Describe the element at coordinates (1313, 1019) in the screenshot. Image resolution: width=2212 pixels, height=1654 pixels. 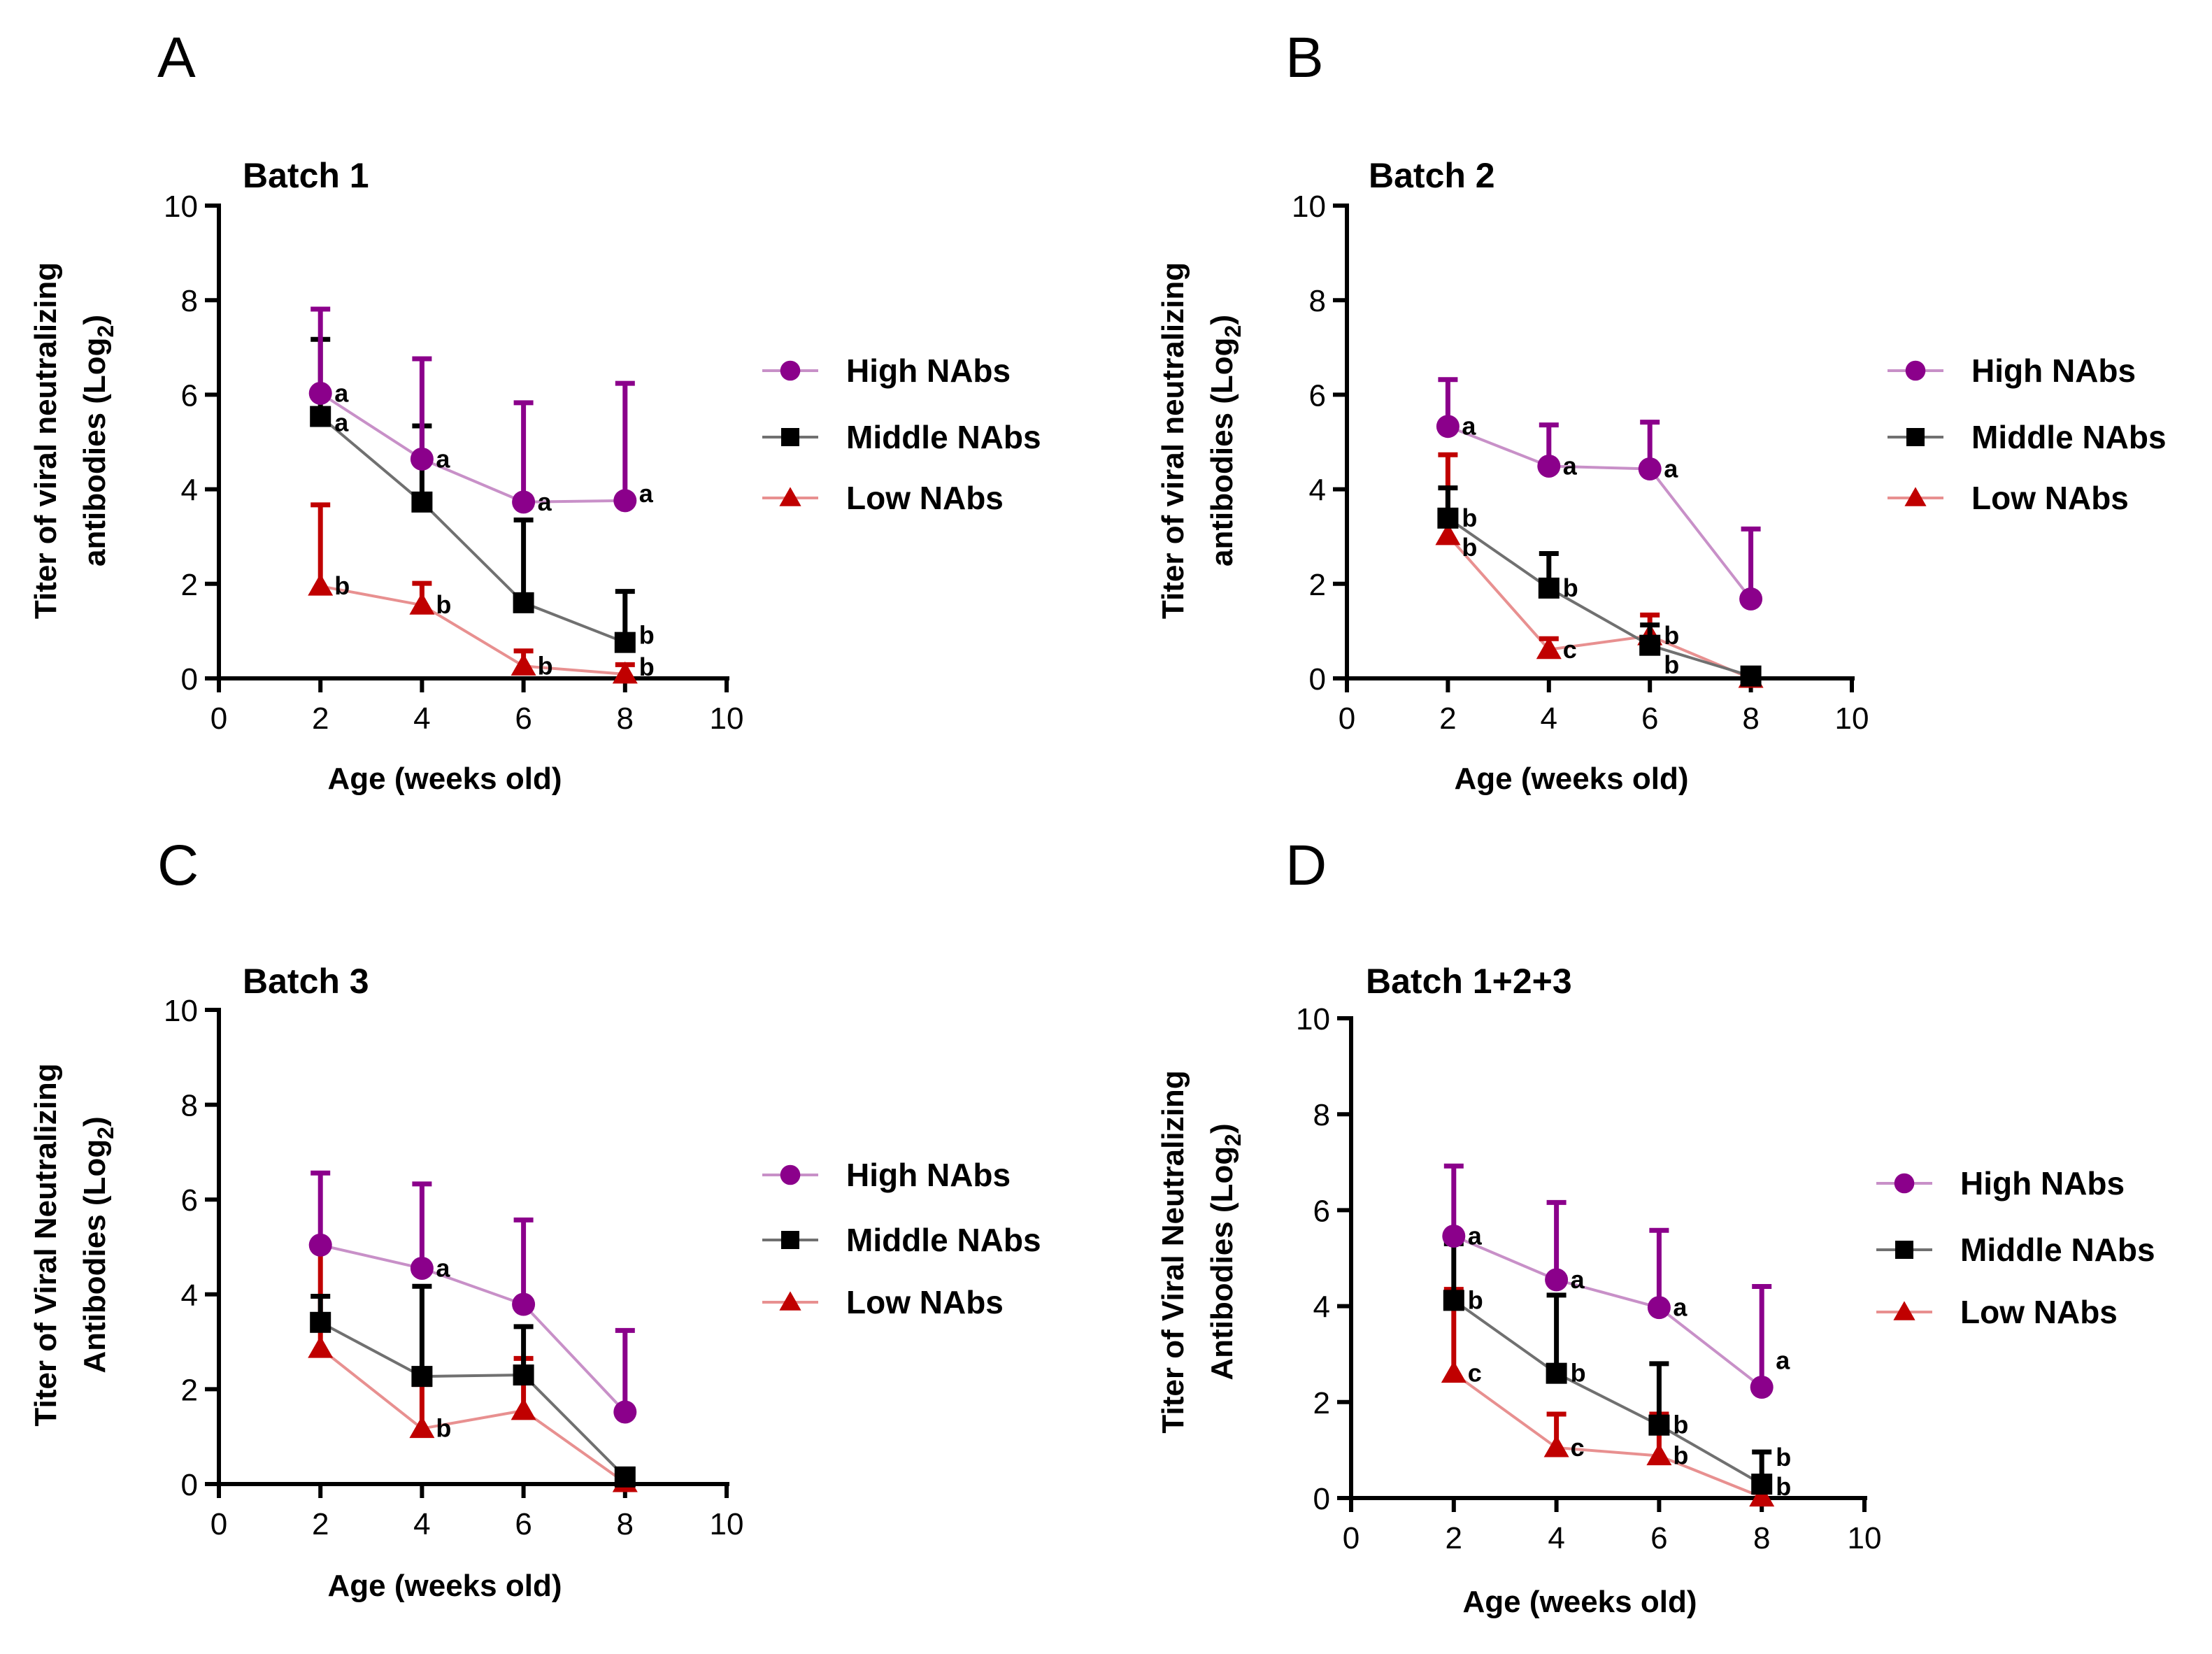
I see `y-tick-label: 10` at that location.